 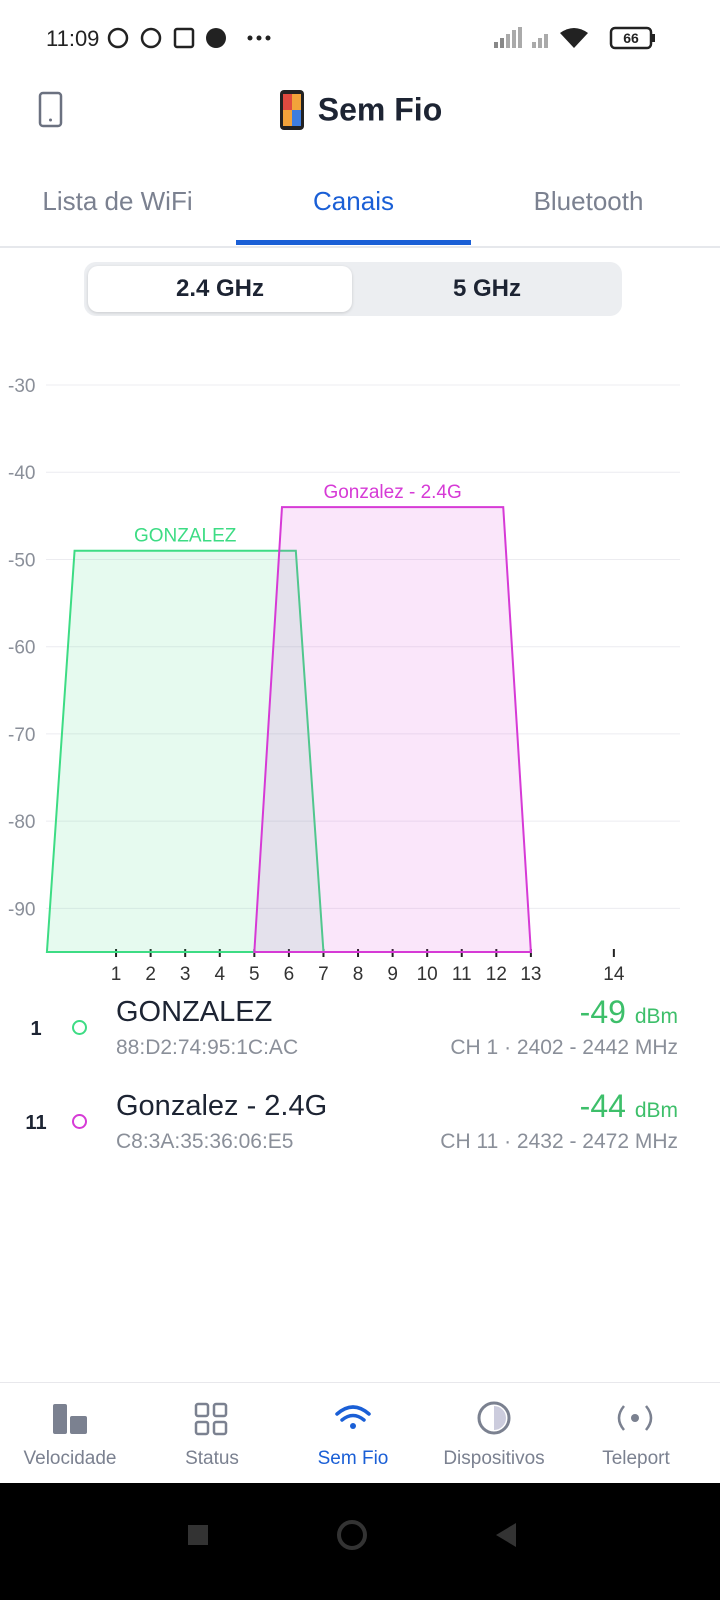 I want to click on y-tick-label: -60, so click(x=21, y=648).